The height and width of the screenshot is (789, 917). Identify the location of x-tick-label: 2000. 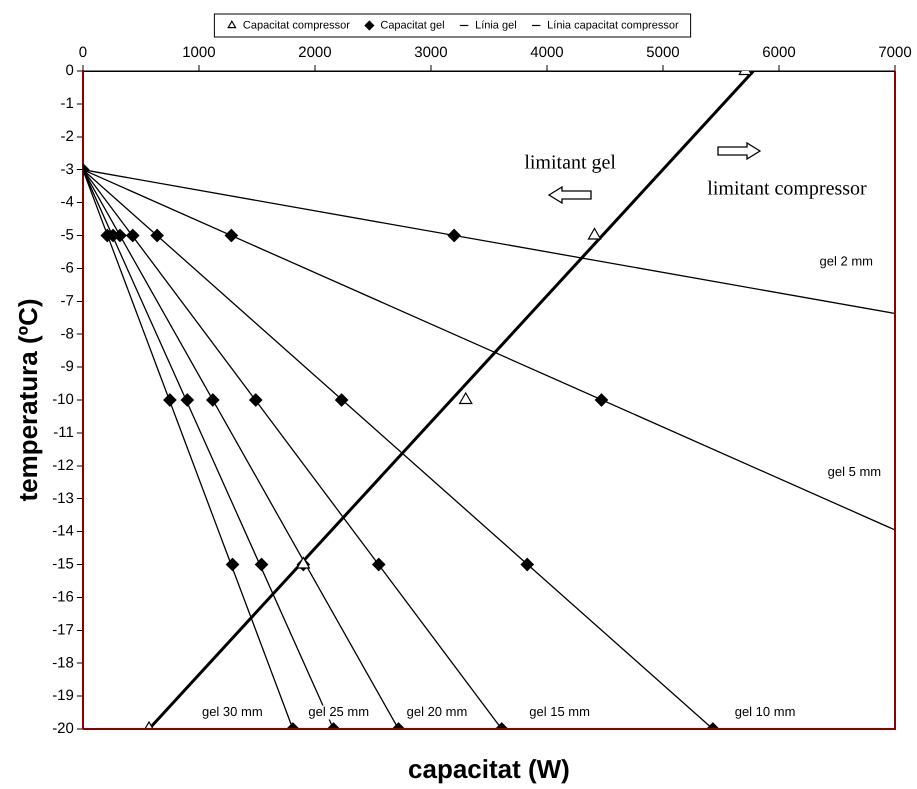
(315, 53).